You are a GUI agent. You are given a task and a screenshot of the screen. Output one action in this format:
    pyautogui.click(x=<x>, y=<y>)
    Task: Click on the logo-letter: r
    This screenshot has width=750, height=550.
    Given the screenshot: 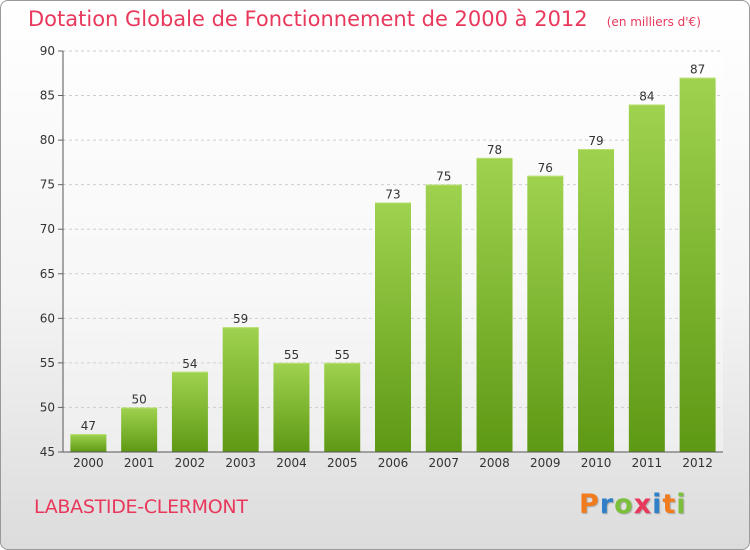 What is the action you would take?
    pyautogui.click(x=607, y=504)
    